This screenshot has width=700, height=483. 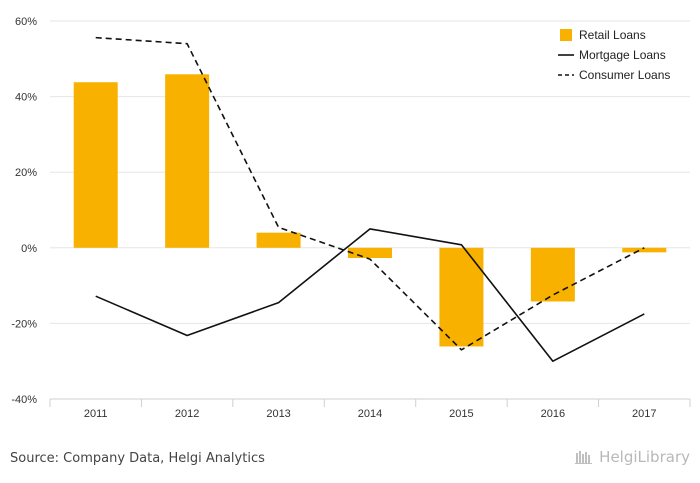 What do you see at coordinates (95, 165) in the screenshot?
I see `bar-2011` at bounding box center [95, 165].